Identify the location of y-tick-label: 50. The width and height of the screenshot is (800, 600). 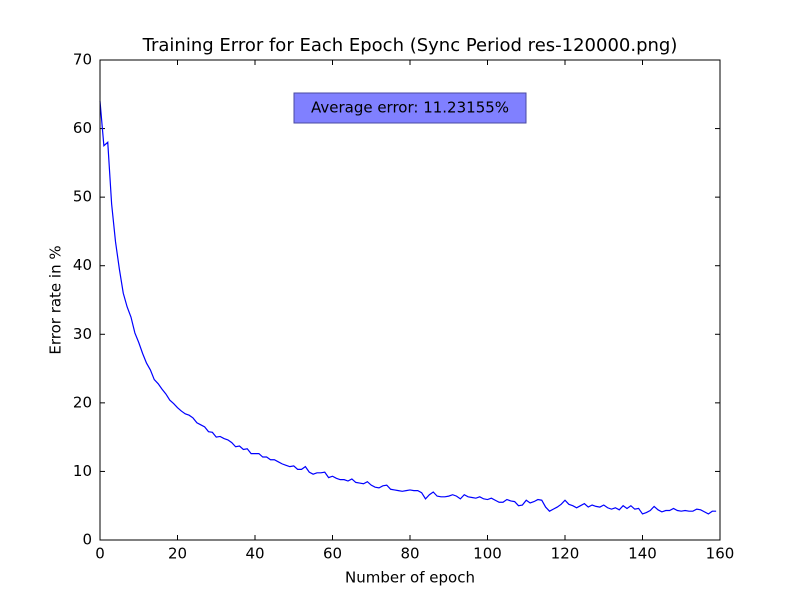
(82, 197).